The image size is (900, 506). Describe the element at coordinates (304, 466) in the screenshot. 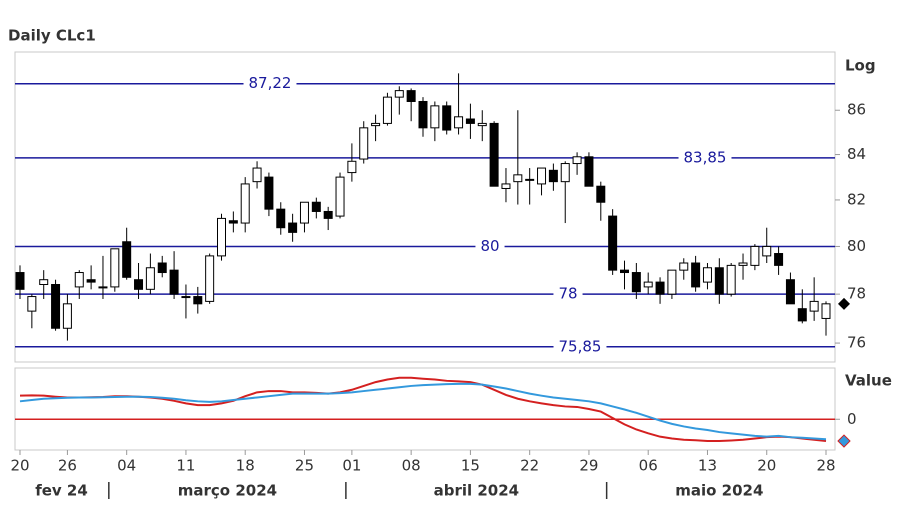

I see `x-tick-label: 25` at that location.